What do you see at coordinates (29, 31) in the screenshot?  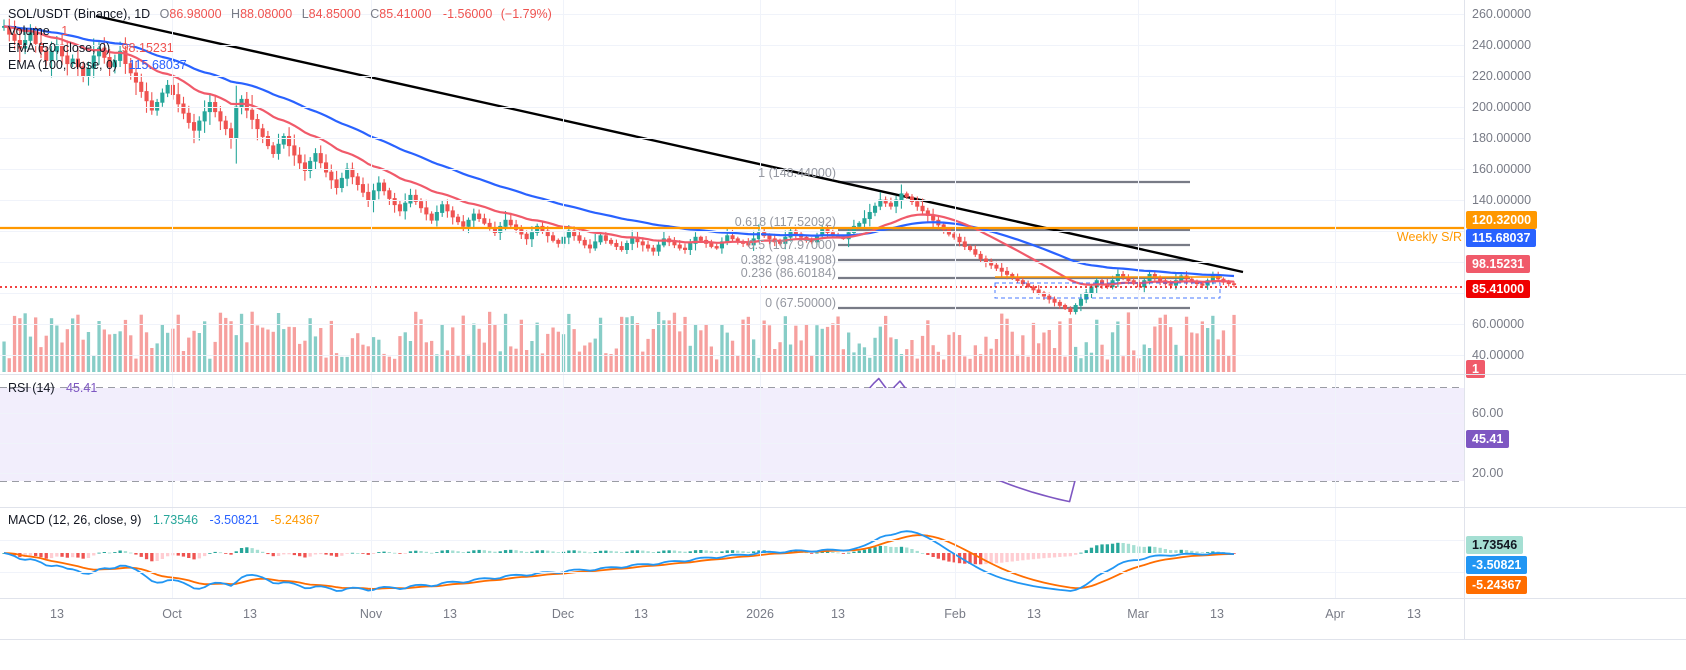 I see `volume-legend-label: Volume` at bounding box center [29, 31].